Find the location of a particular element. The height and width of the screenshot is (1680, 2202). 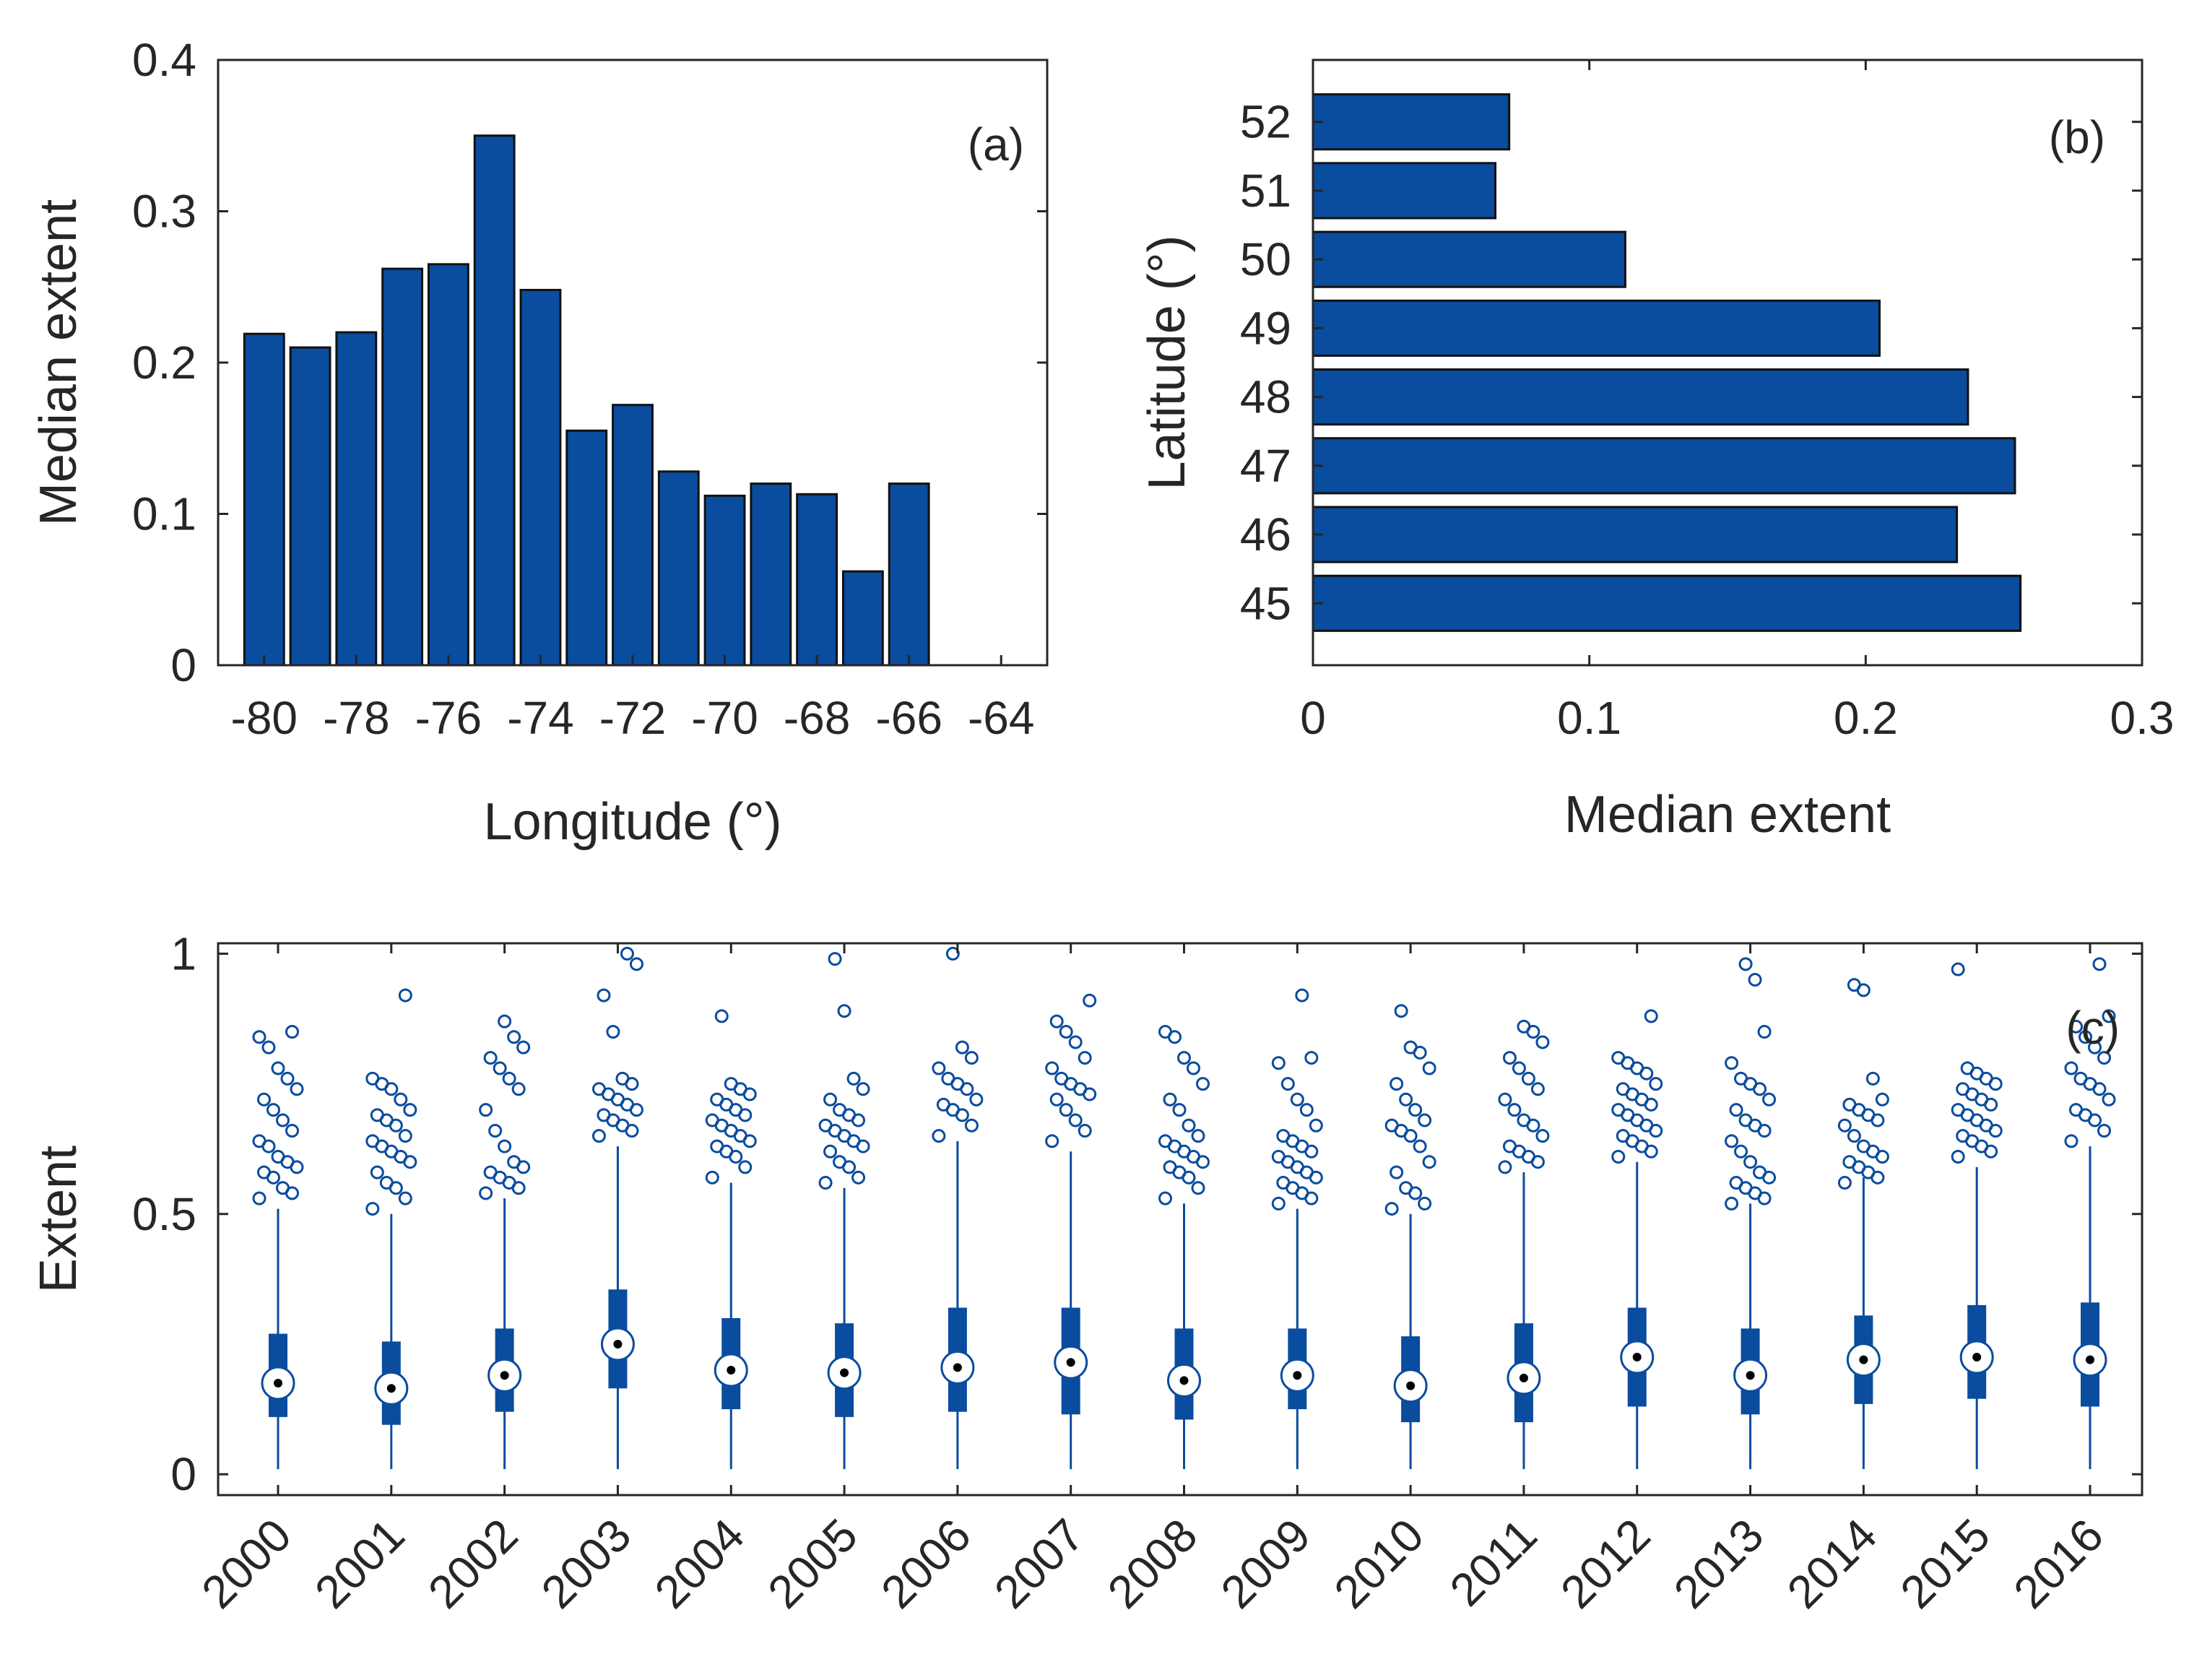

panel-b-y-tick-label: 47 is located at coordinates (1265, 466).